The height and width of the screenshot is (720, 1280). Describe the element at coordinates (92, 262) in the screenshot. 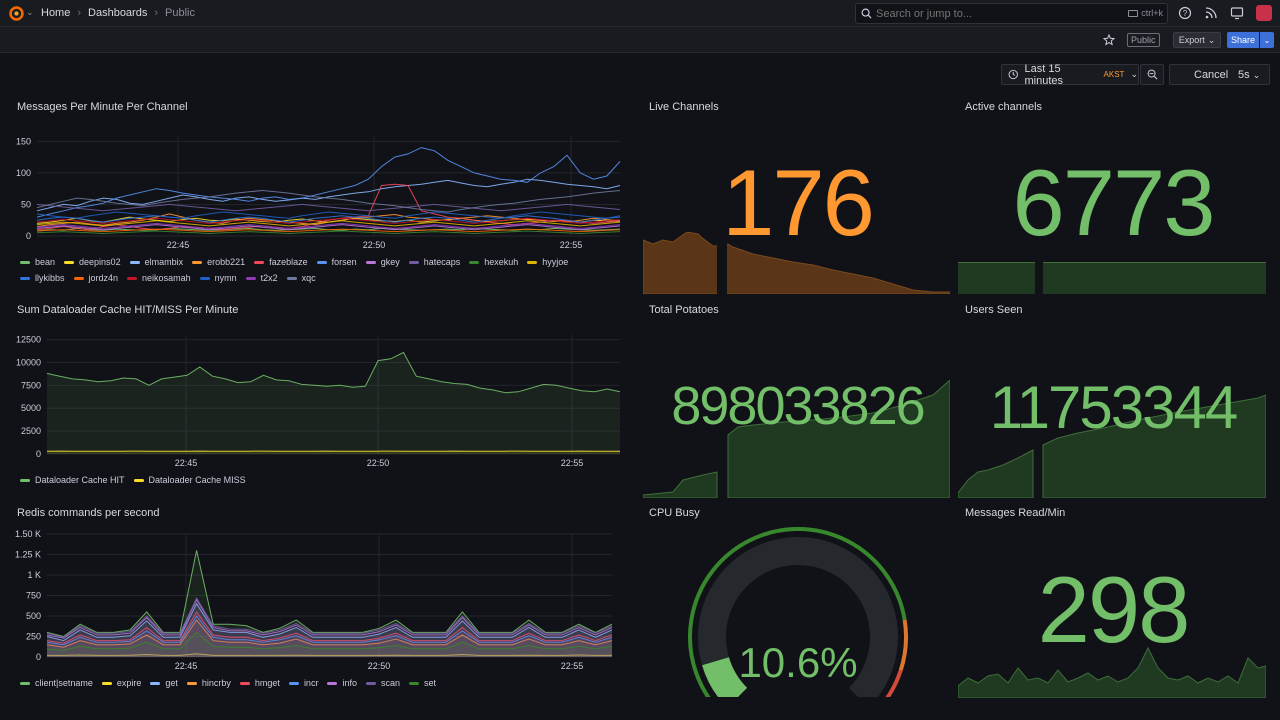

I see `legend-item-deepins02: deepins02` at that location.